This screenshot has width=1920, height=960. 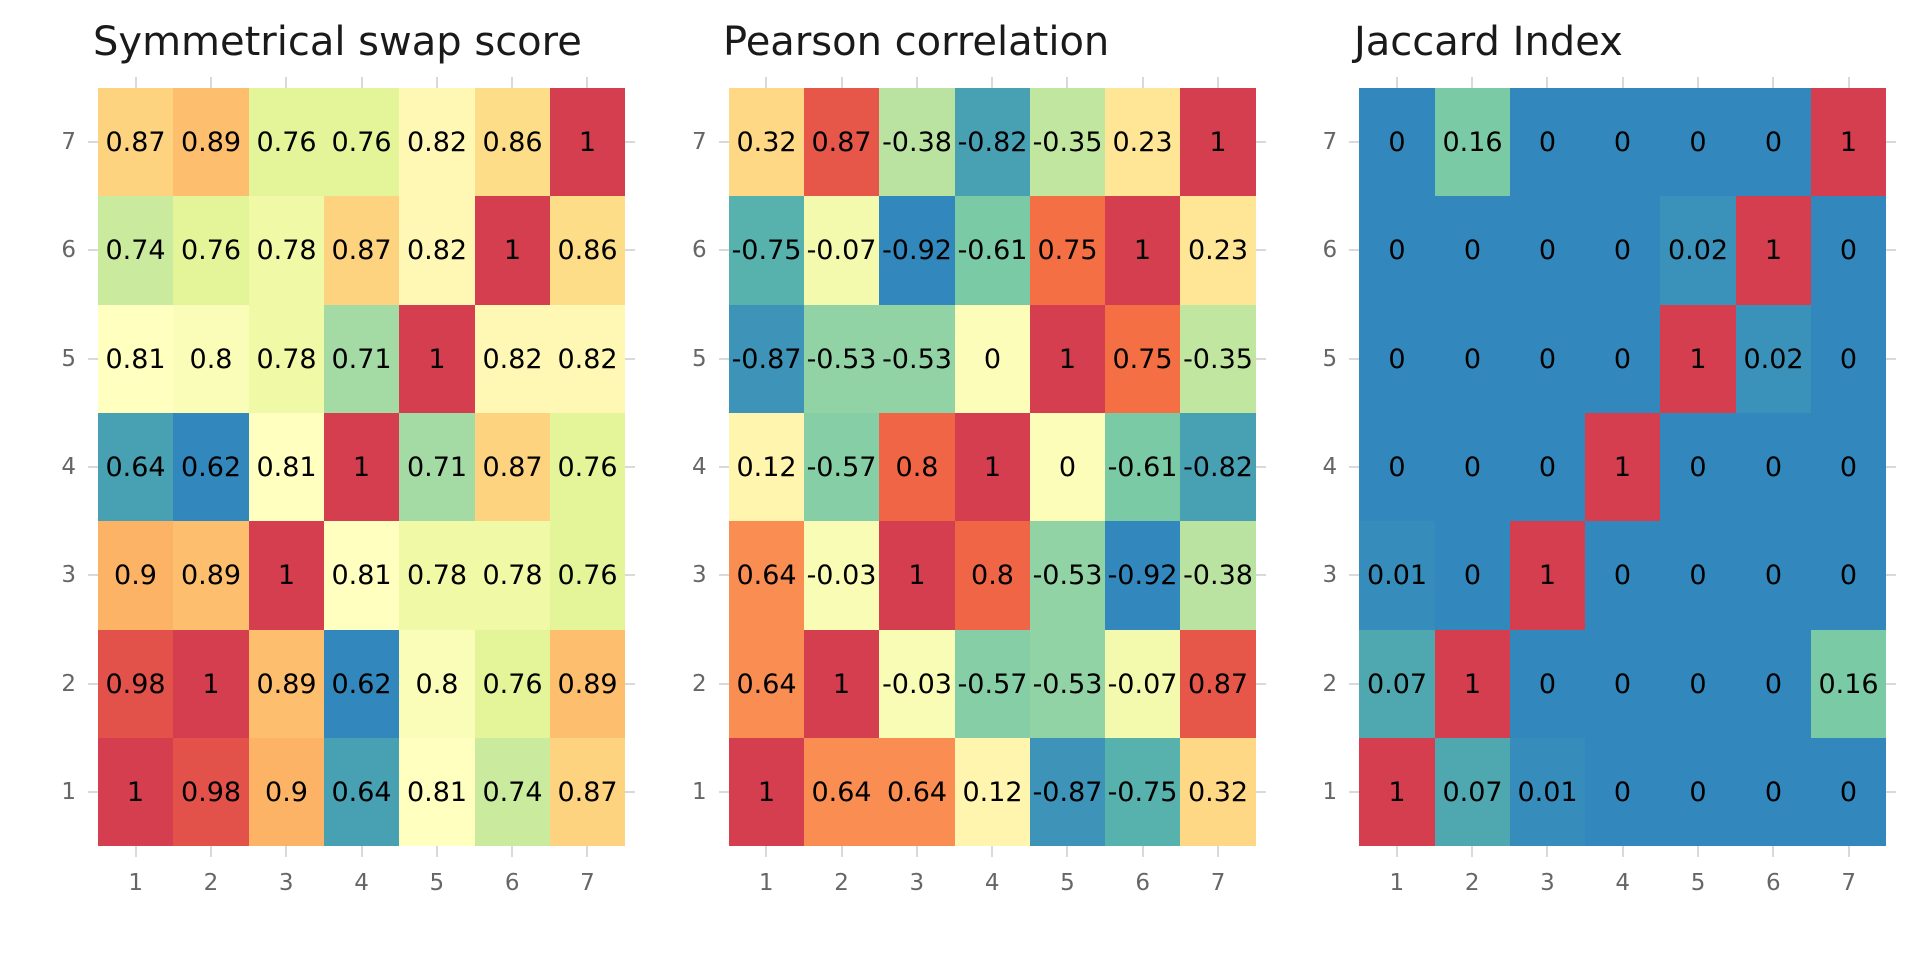 I want to click on heatmap-cell: 0.64, so click(x=135, y=467).